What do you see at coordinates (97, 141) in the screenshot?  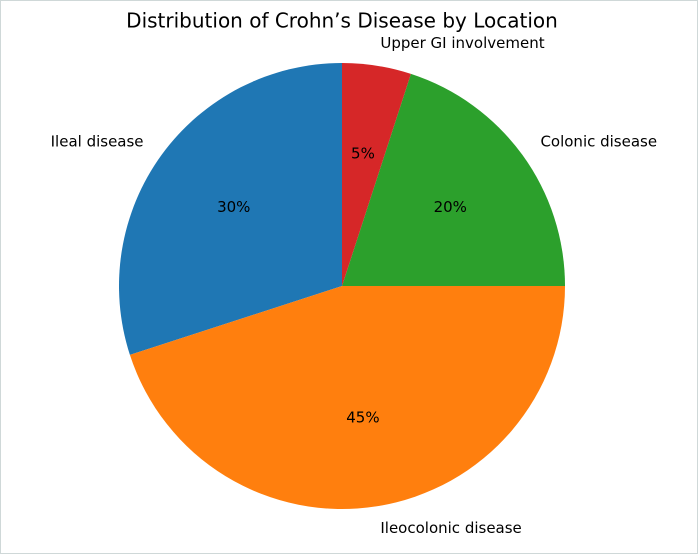 I see `slice-label: Ileal disease` at bounding box center [97, 141].